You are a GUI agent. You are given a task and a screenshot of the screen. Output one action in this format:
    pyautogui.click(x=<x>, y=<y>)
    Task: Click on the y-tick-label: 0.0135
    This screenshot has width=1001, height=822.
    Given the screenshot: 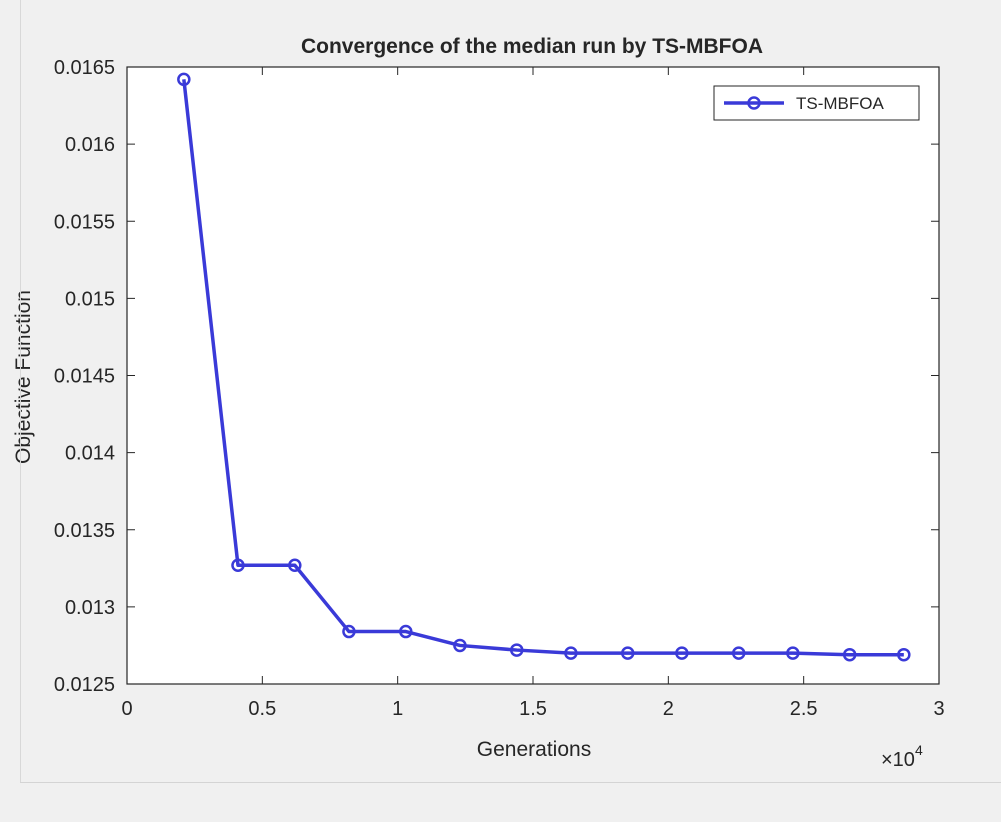 What is the action you would take?
    pyautogui.click(x=84, y=531)
    